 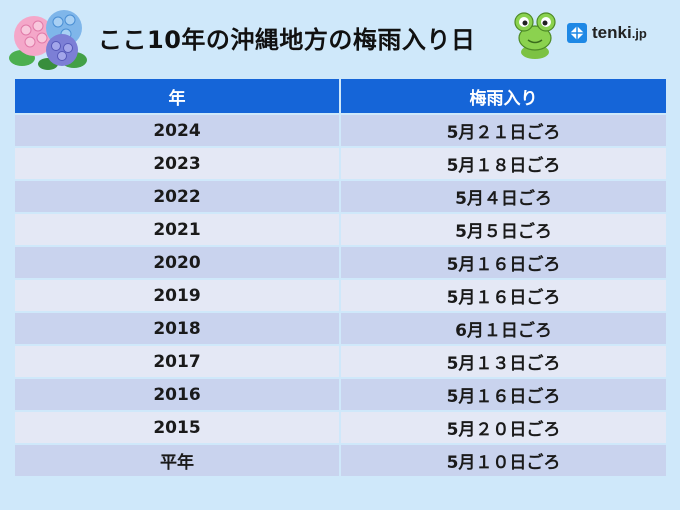 I want to click on tenki-logo-icon, so click(x=577, y=33).